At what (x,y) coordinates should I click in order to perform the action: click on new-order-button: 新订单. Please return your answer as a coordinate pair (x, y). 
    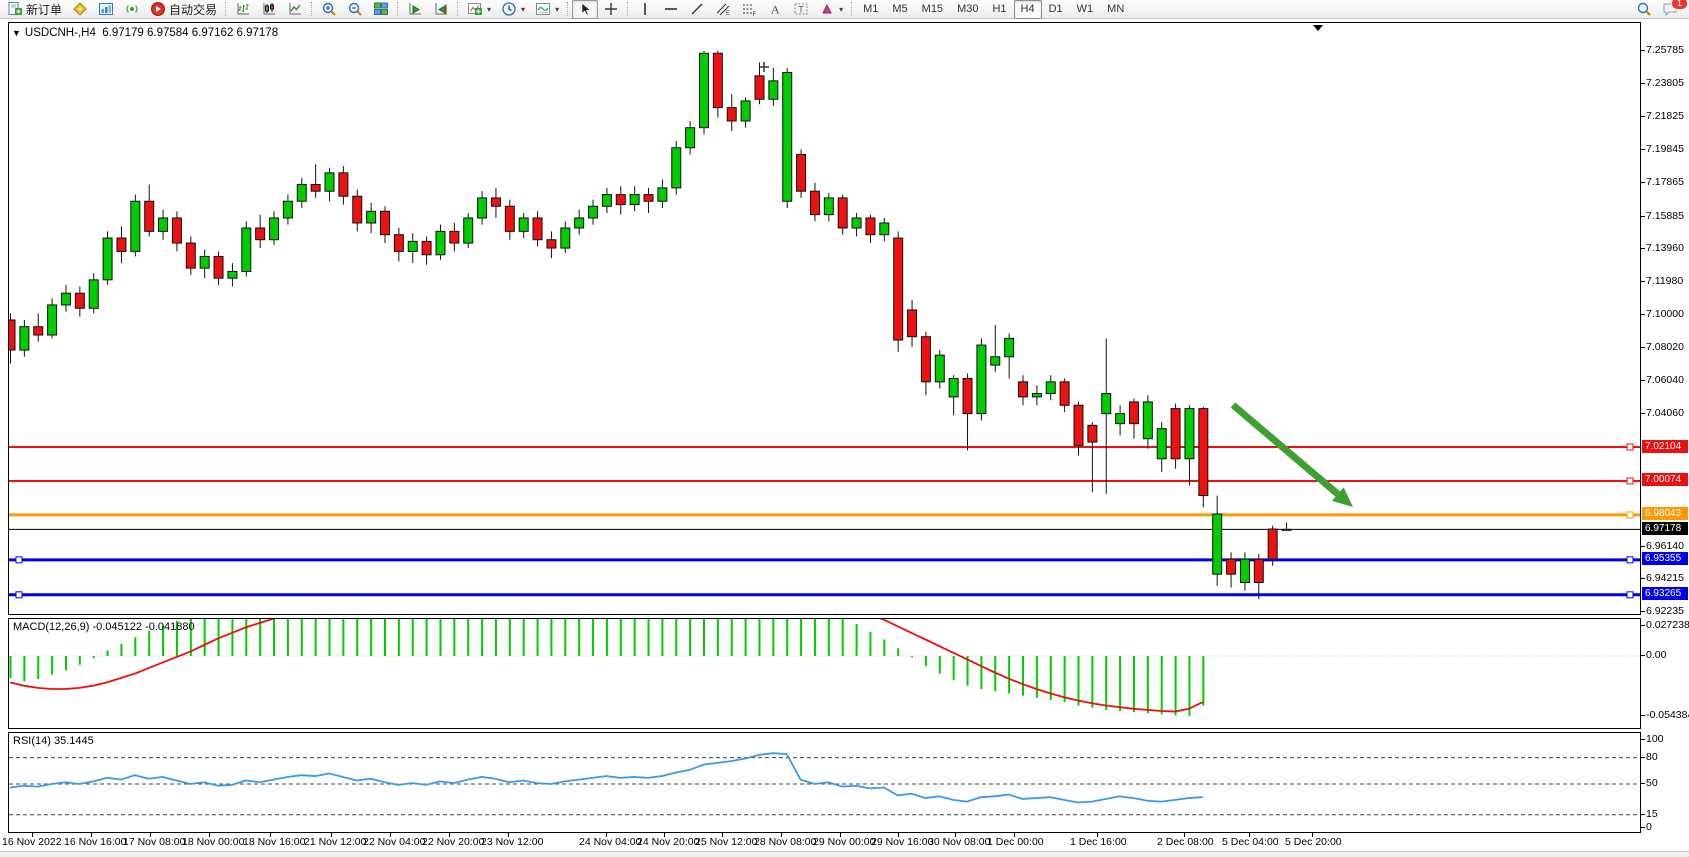
    Looking at the image, I should click on (34, 9).